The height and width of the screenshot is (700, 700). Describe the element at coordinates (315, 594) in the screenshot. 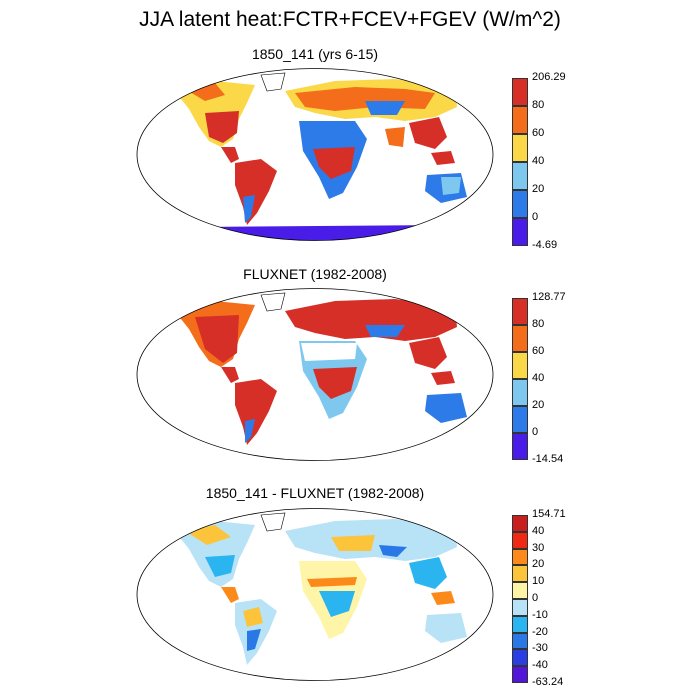

I see `panel-3-map` at that location.